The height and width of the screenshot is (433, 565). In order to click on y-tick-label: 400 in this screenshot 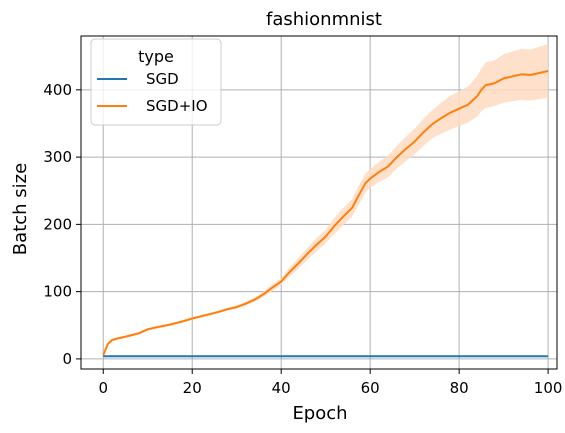, I will do `click(57, 90)`.